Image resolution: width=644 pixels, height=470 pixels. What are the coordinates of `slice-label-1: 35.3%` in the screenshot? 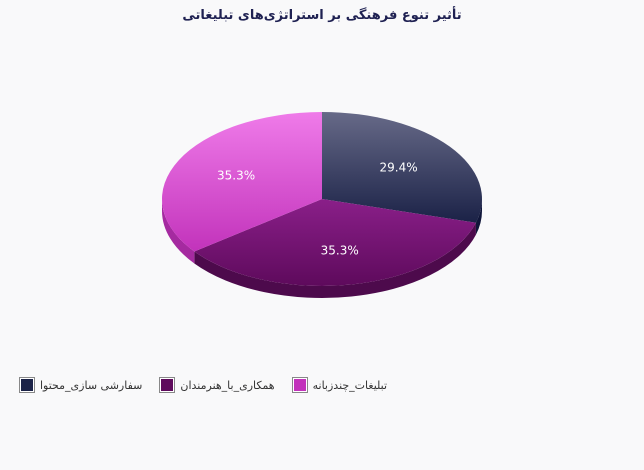 It's located at (340, 250).